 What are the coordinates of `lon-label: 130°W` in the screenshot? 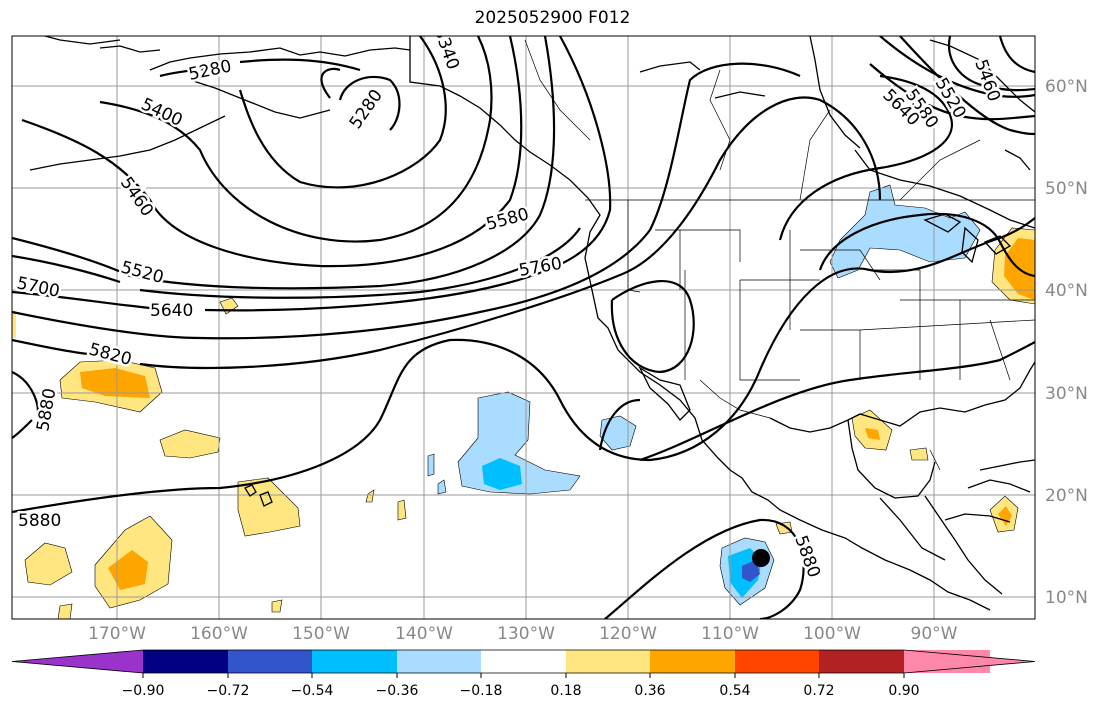 It's located at (526, 634).